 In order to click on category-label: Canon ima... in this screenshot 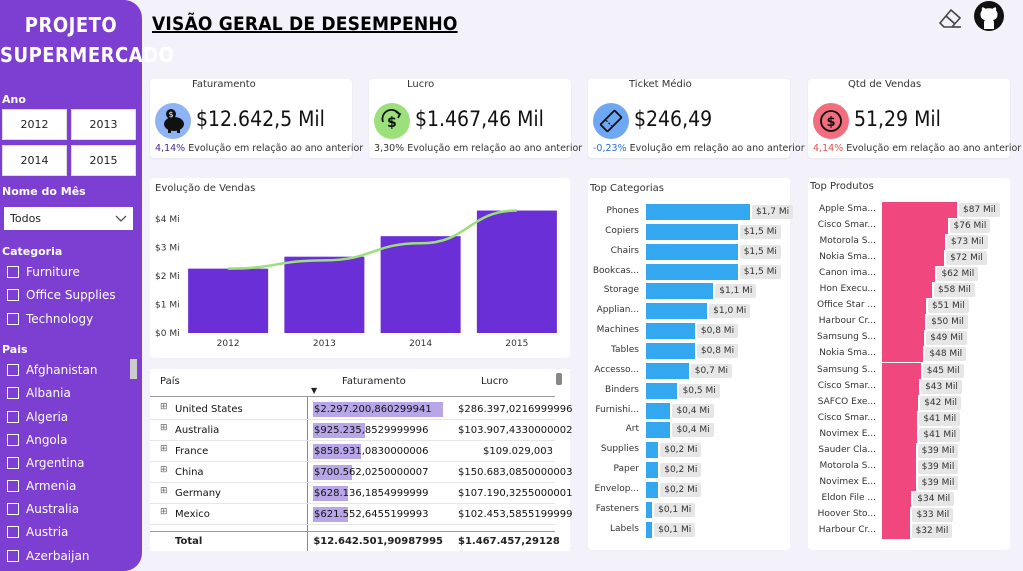, I will do `click(847, 273)`.